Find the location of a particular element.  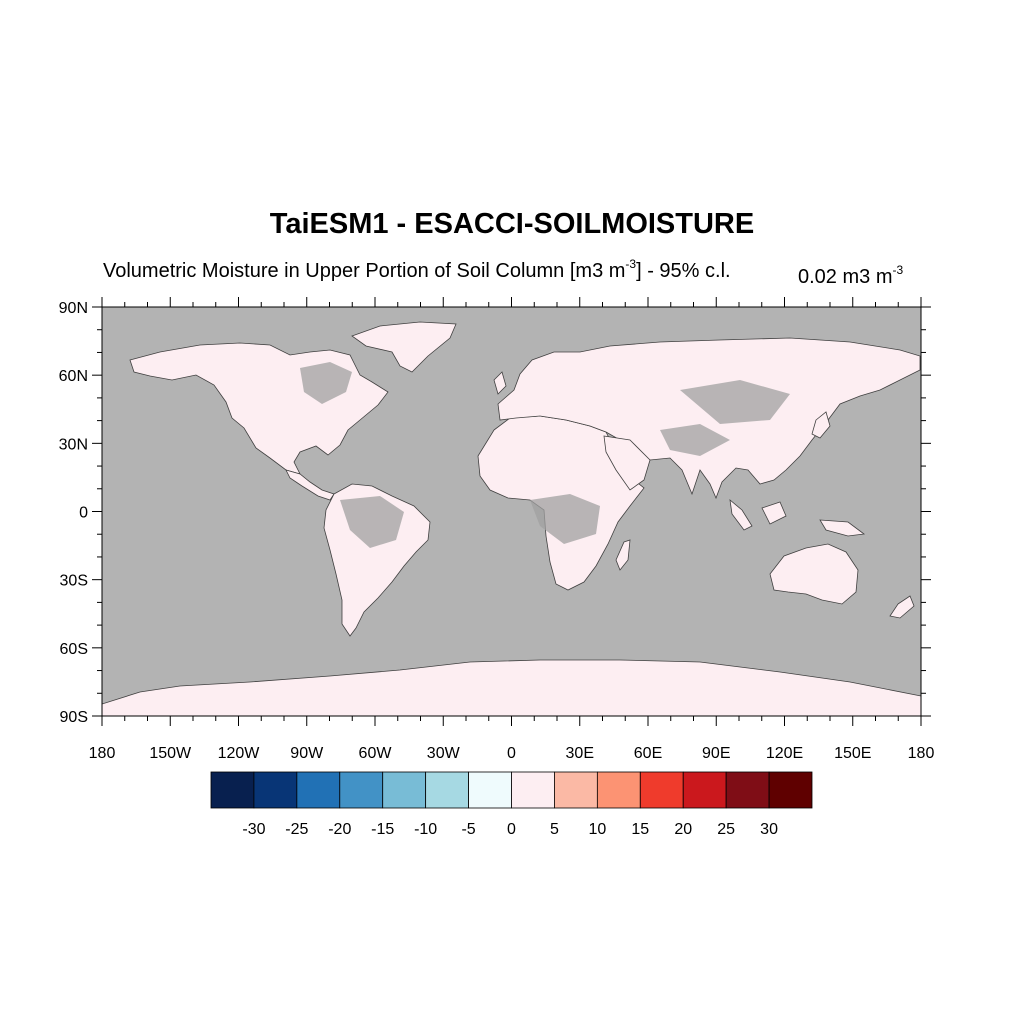

lon-tick-label: 150W is located at coordinates (170, 753).